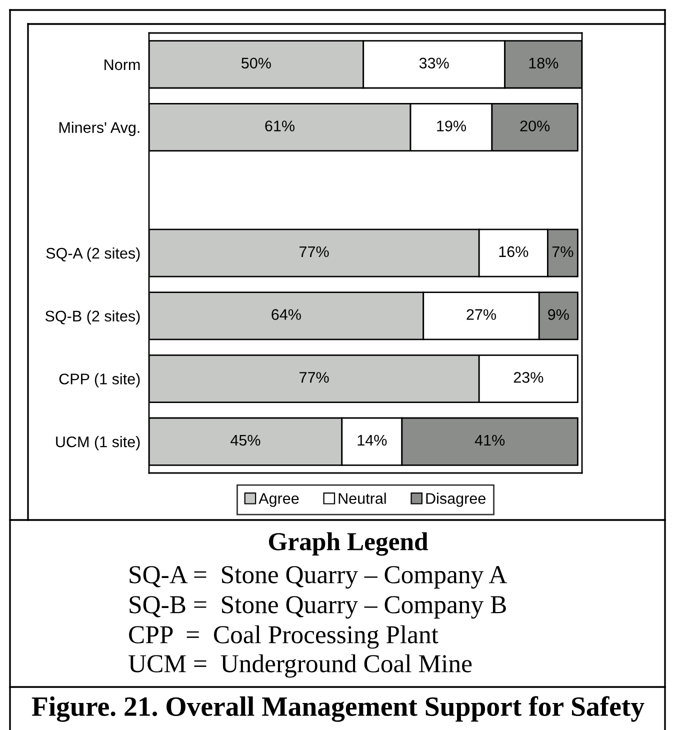 This screenshot has width=676, height=730. Describe the element at coordinates (489, 440) in the screenshot. I see `data-label: 41%` at that location.